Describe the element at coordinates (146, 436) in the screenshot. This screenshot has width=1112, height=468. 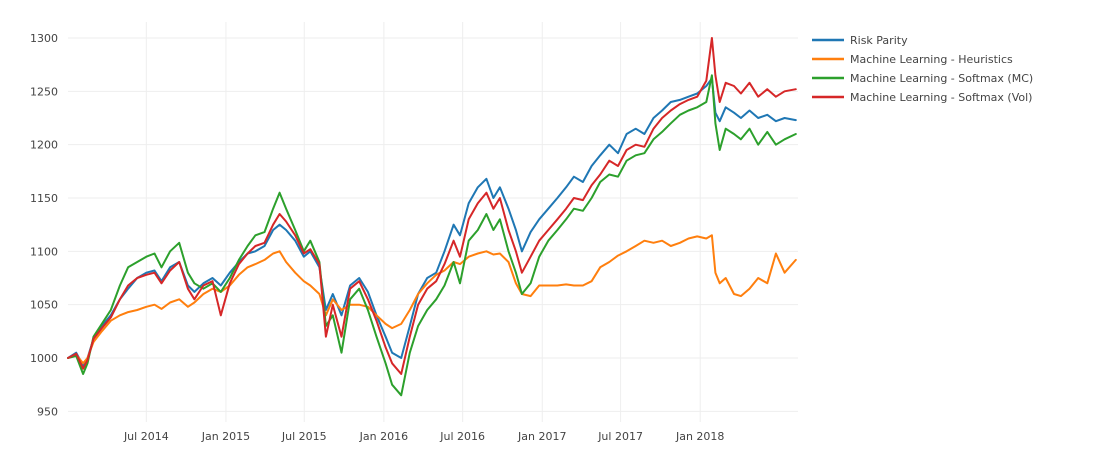
I see `x-tick-label: Jul 2014` at that location.